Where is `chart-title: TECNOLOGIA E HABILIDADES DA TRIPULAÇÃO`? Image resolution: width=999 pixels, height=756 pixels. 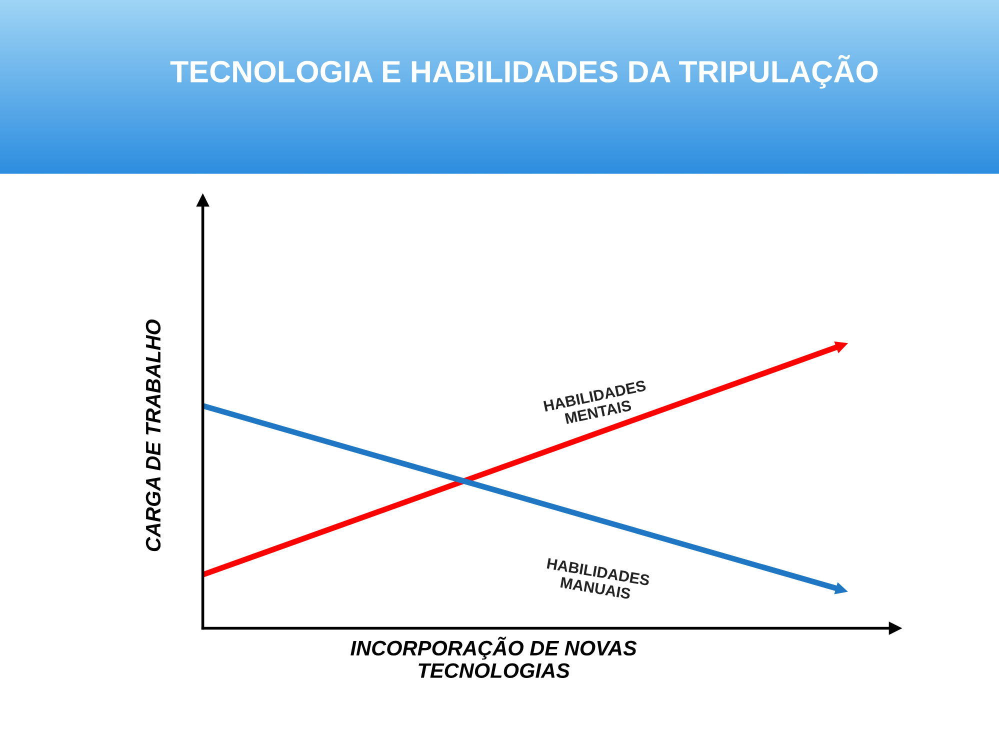 chart-title: TECNOLOGIA E HABILIDADES DA TRIPULAÇÃO is located at coordinates (524, 72).